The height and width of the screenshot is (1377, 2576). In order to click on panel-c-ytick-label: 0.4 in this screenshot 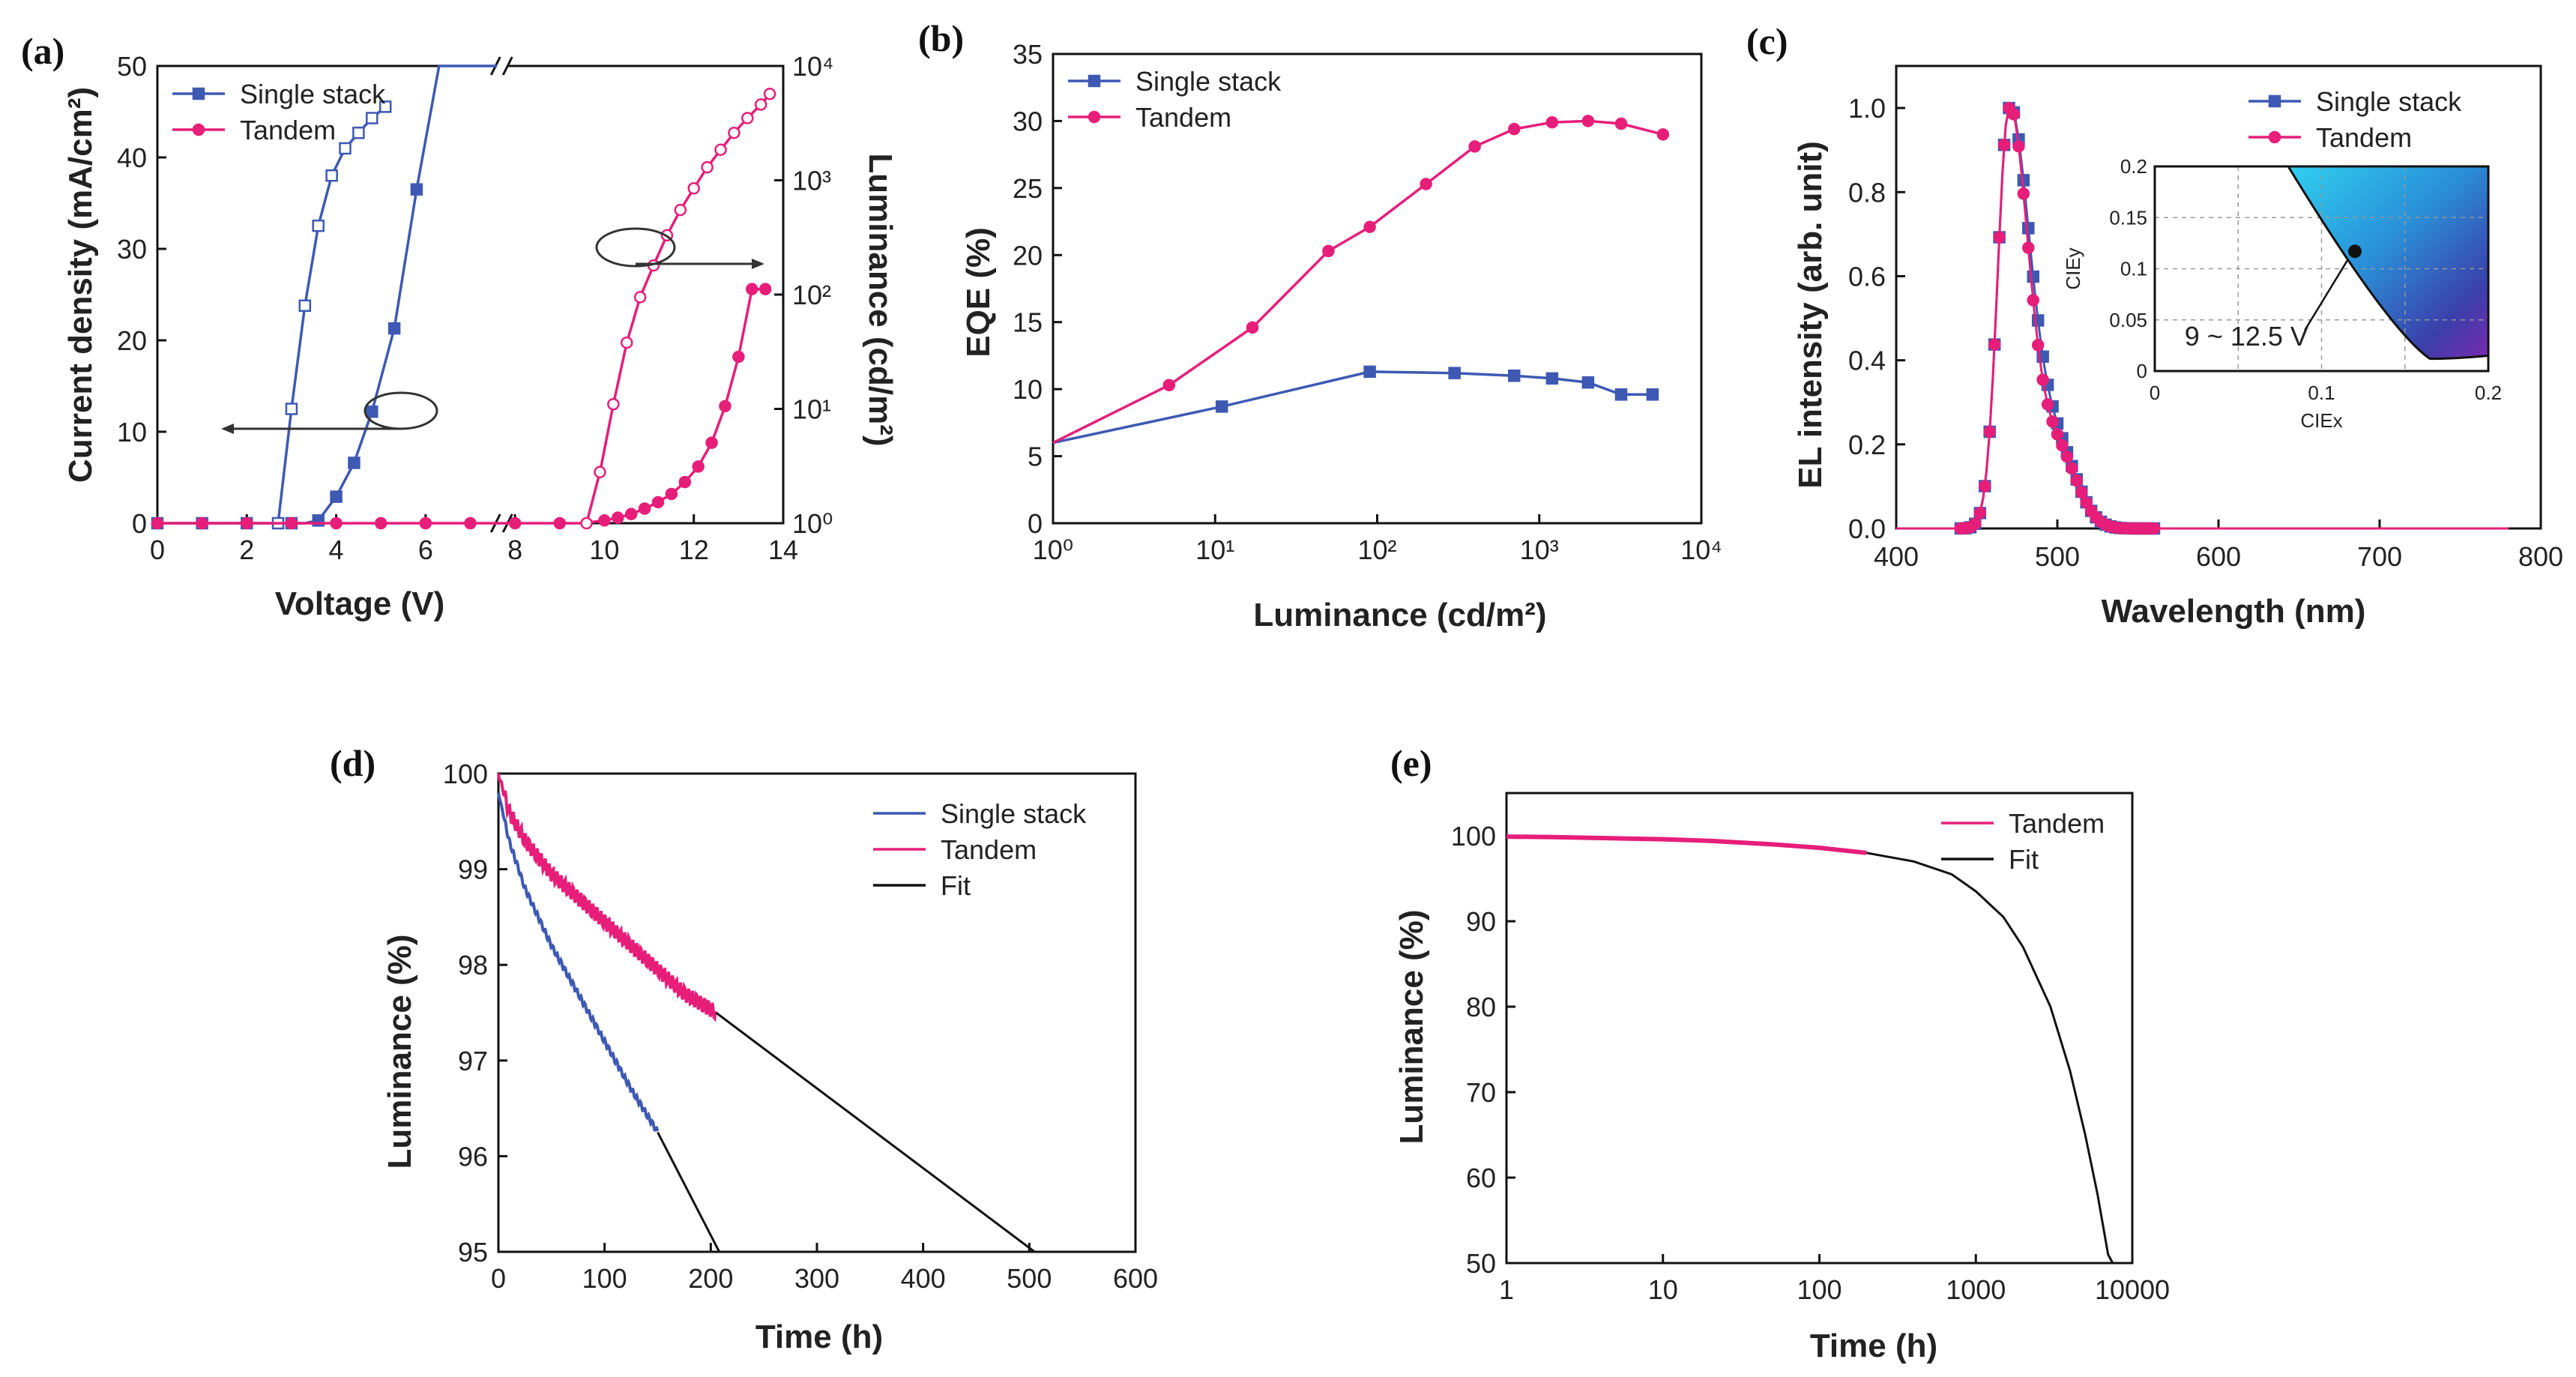, I will do `click(1867, 361)`.